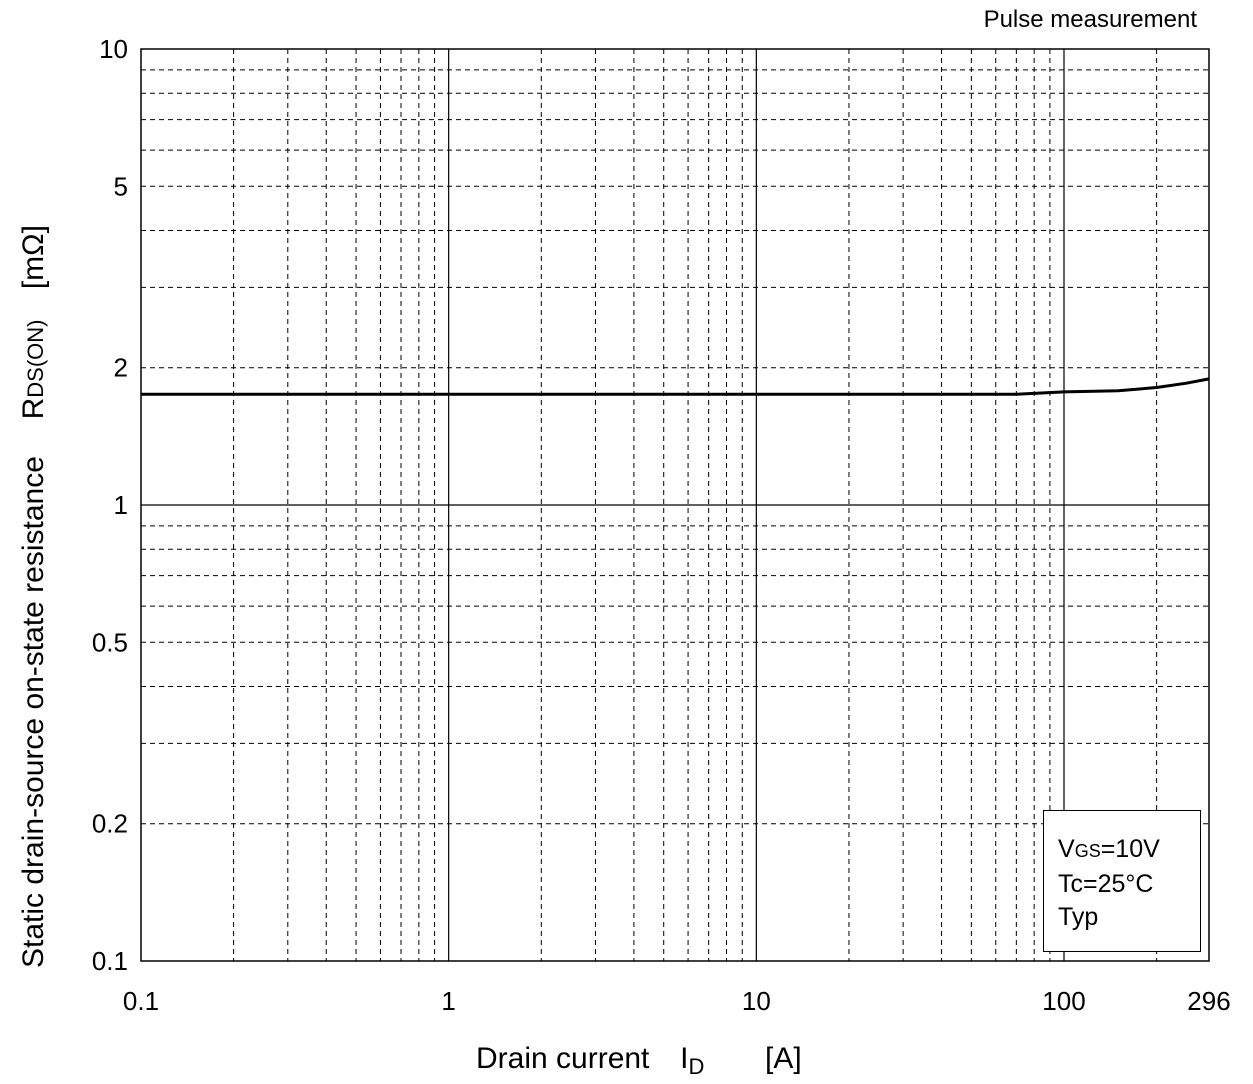 Image resolution: width=1253 pixels, height=1084 pixels. What do you see at coordinates (684, 1058) in the screenshot?
I see `x-axis-symbol: I` at bounding box center [684, 1058].